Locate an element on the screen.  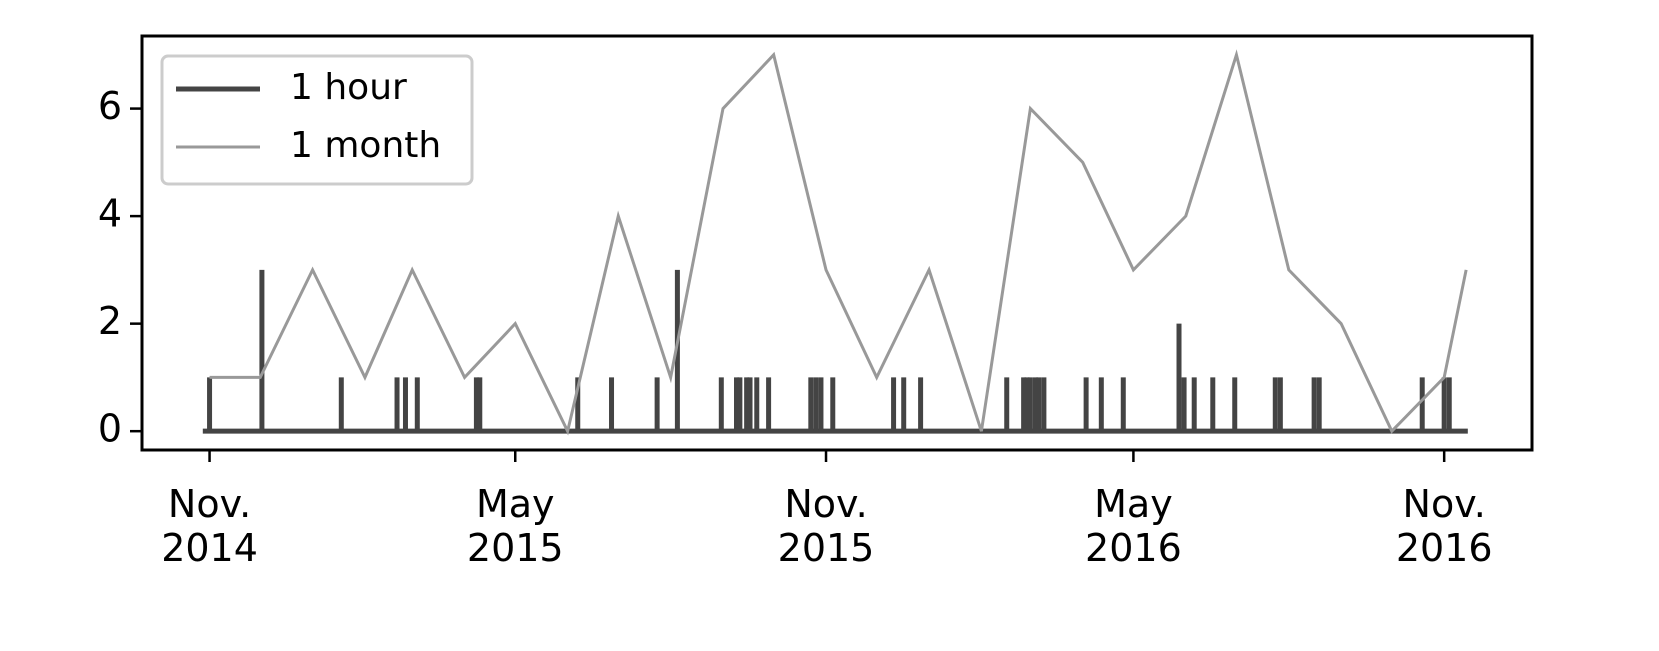
legend-label: 1 hour is located at coordinates (348, 87).